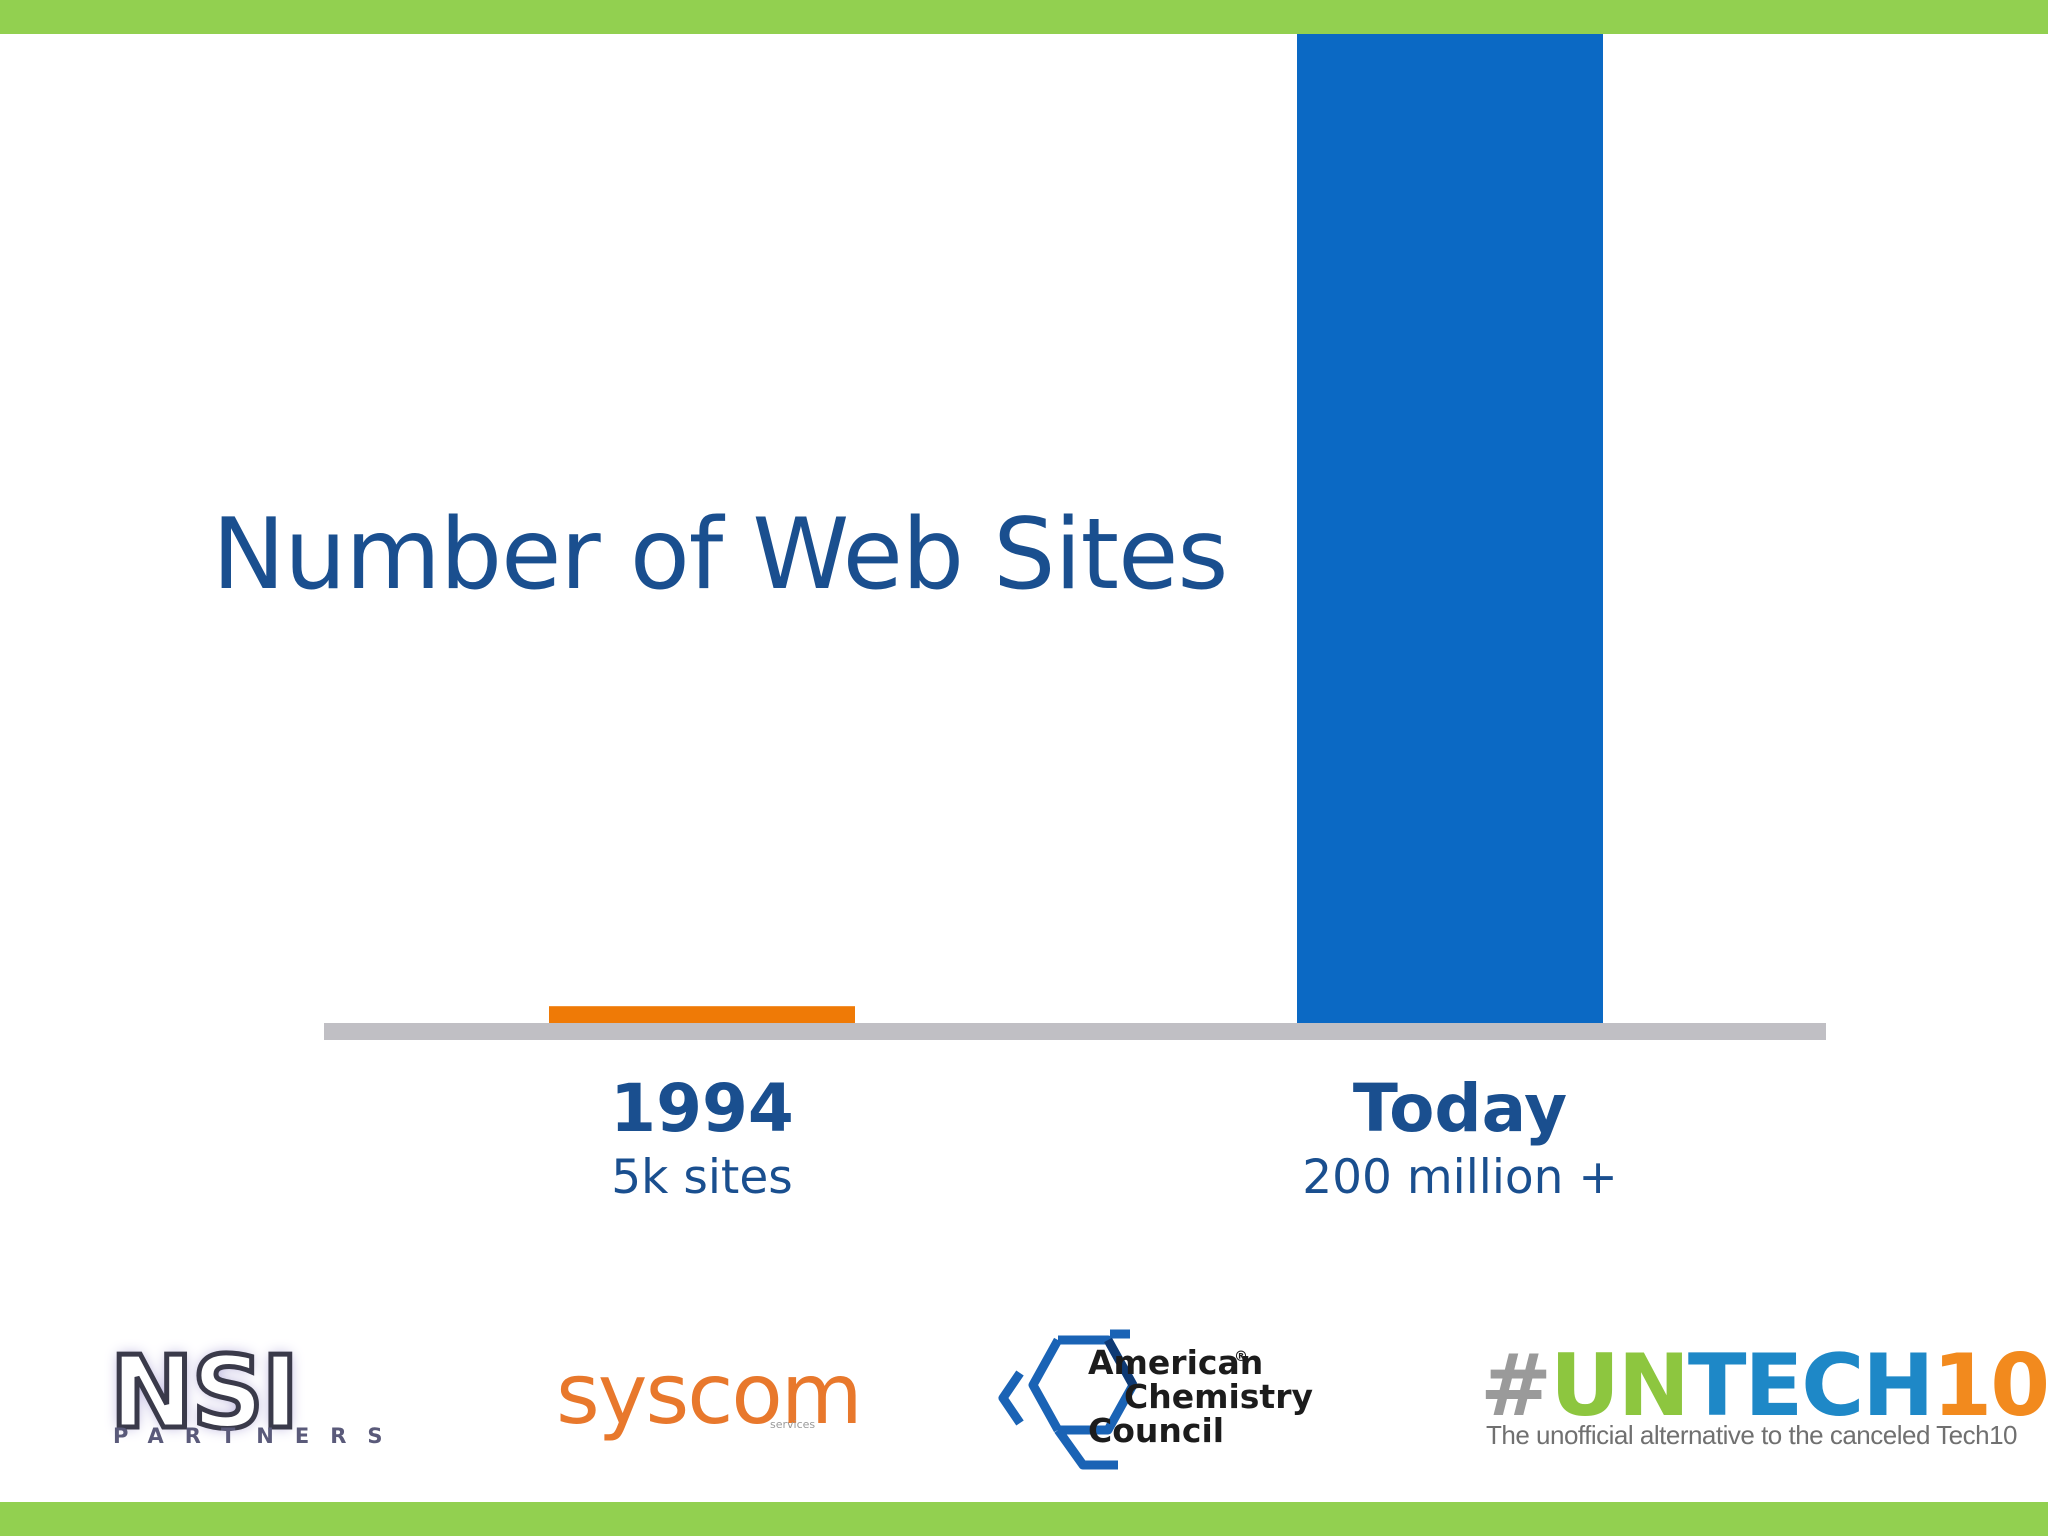  I want to click on acc-logo-registered-mark: ®, so click(1241, 1357).